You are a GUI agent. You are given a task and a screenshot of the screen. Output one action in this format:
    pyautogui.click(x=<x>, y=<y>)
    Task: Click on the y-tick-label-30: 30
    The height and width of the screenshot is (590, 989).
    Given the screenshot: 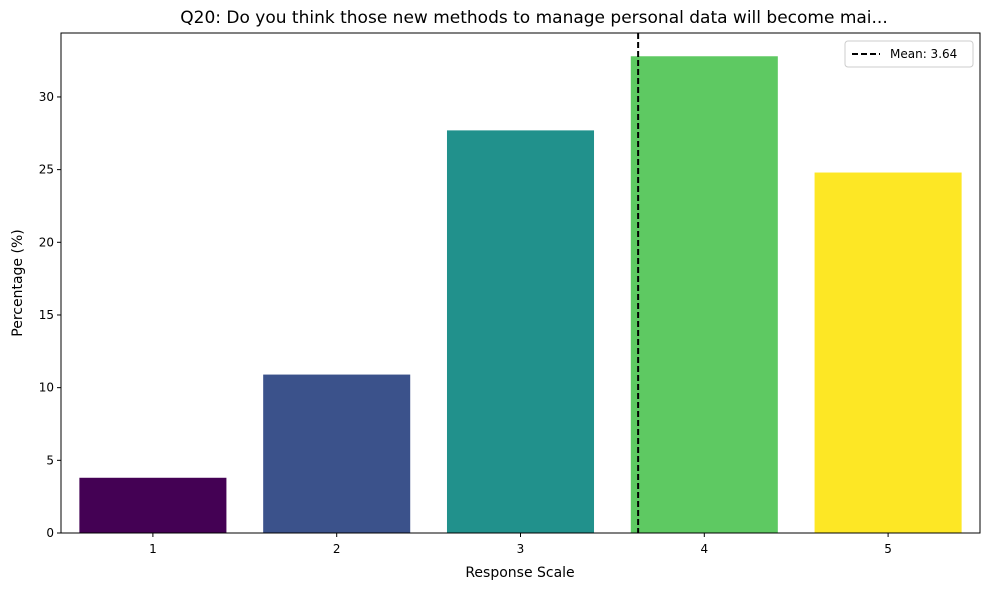 What is the action you would take?
    pyautogui.click(x=46, y=97)
    